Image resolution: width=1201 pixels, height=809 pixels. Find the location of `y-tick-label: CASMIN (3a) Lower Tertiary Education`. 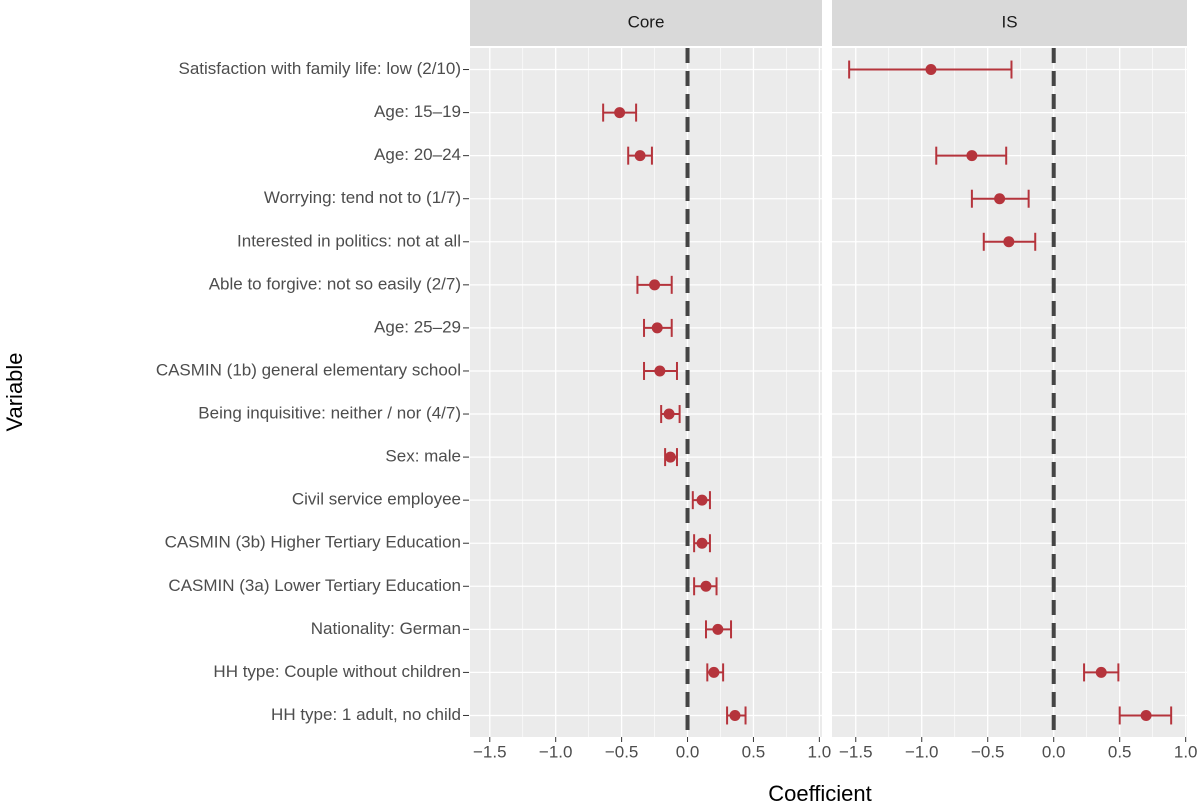

y-tick-label: CASMIN (3a) Lower Tertiary Education is located at coordinates (314, 585).